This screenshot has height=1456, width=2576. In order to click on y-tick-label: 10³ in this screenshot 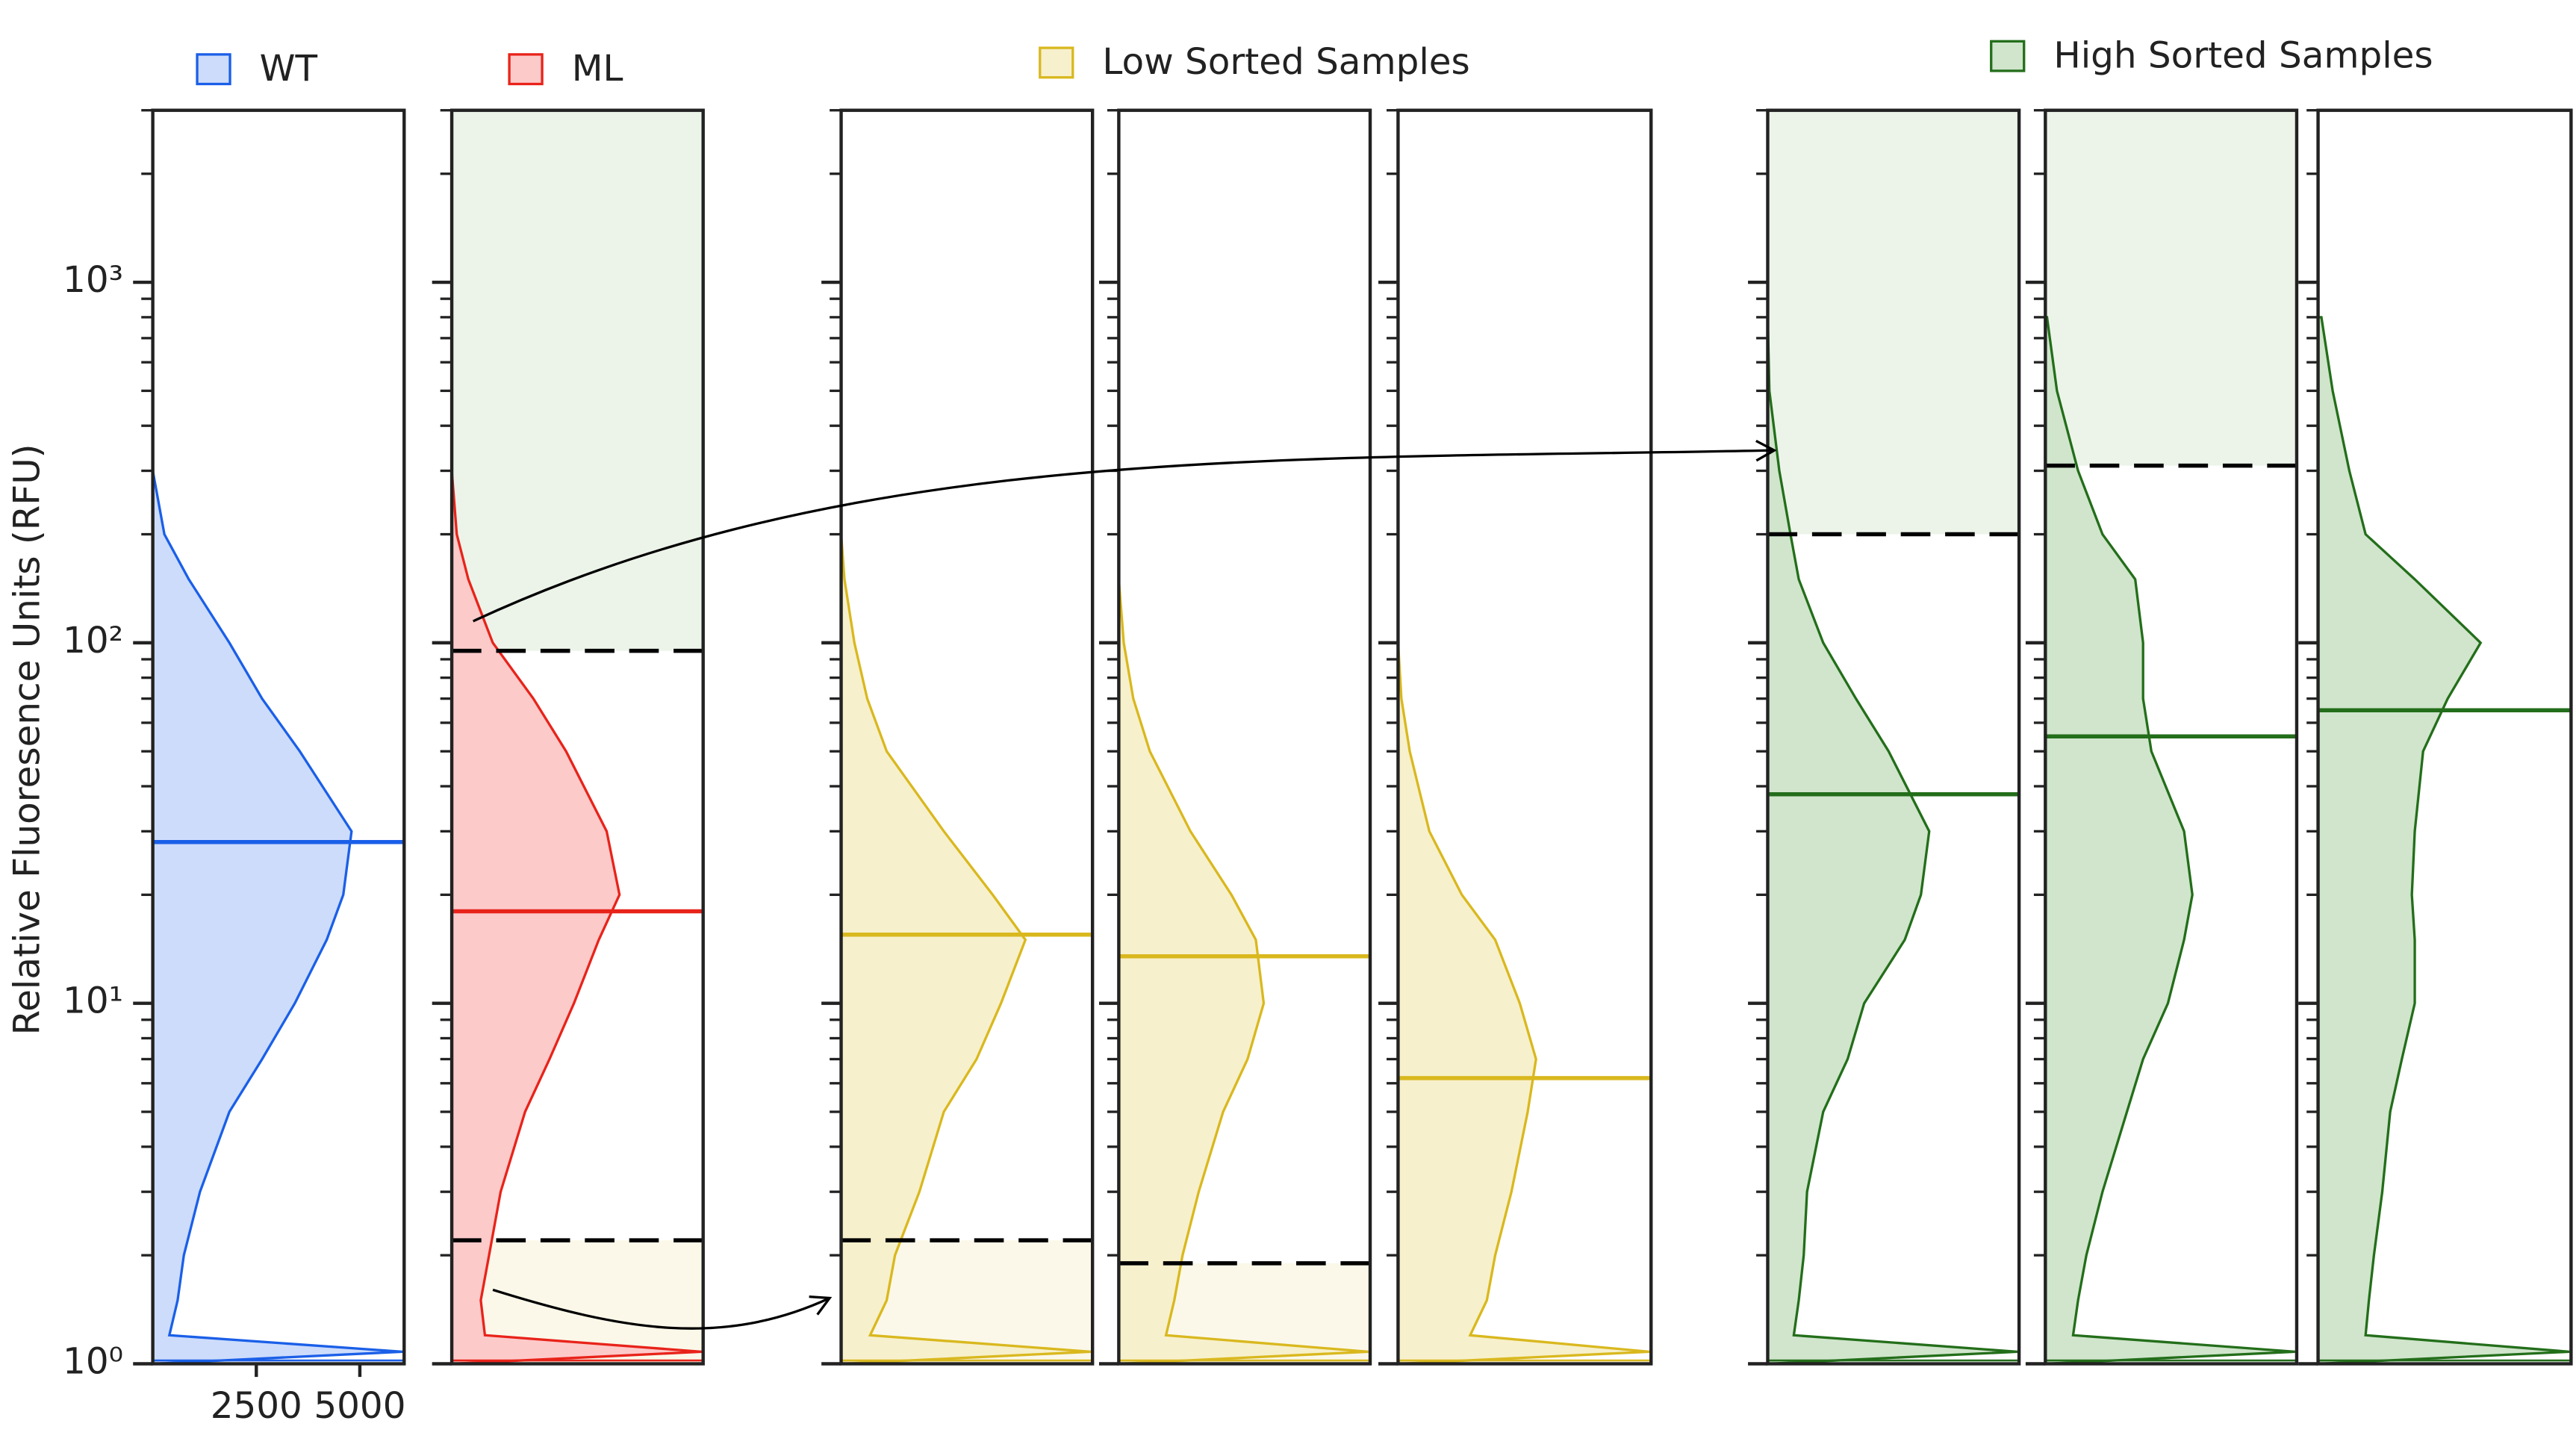, I will do `click(93, 280)`.